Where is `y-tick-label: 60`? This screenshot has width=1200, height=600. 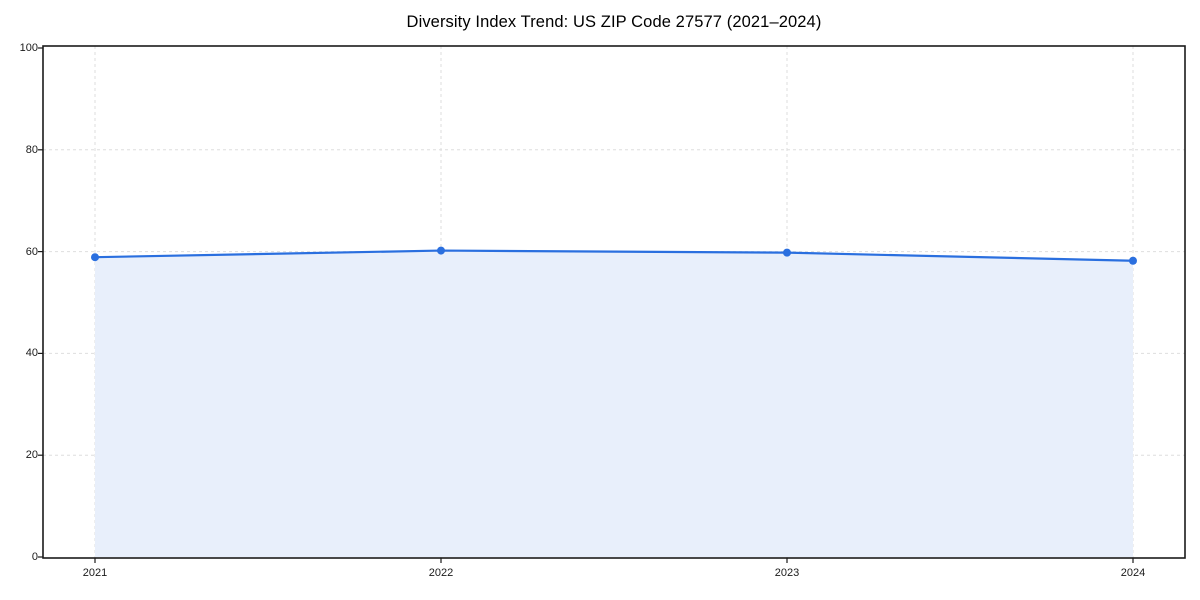 y-tick-label: 60 is located at coordinates (31, 251).